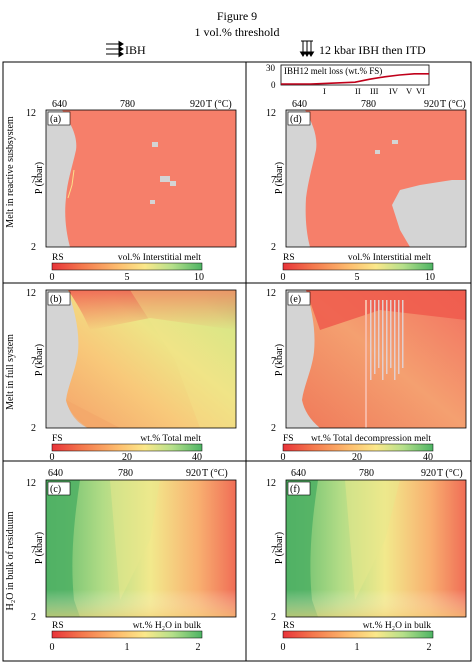  Describe the element at coordinates (197, 457) in the screenshot. I see `colorbar-tick: 40` at that location.